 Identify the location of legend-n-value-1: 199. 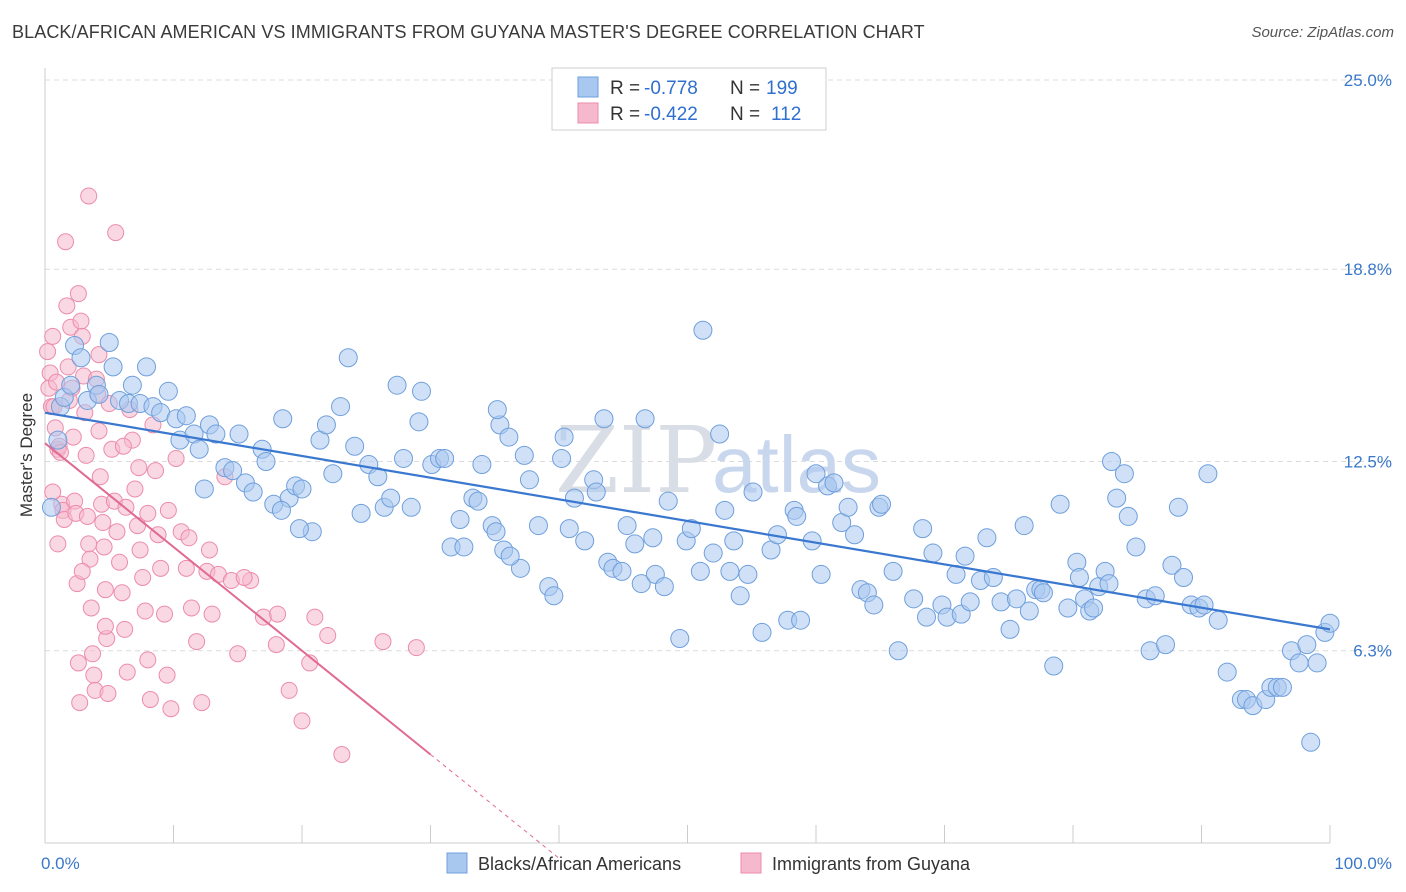
(782, 88).